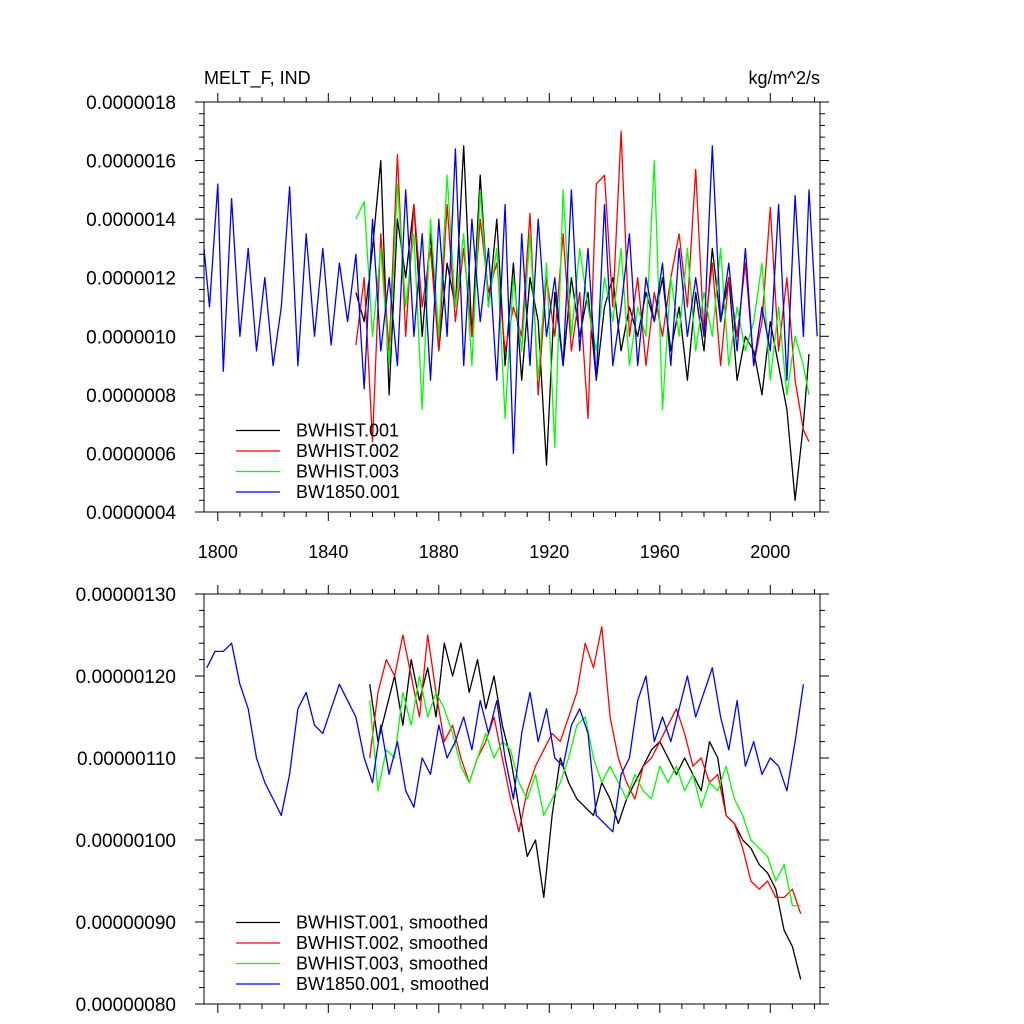 The width and height of the screenshot is (1024, 1024). Describe the element at coordinates (126, 923) in the screenshot. I see `y-tick-label: 0.00000090` at that location.